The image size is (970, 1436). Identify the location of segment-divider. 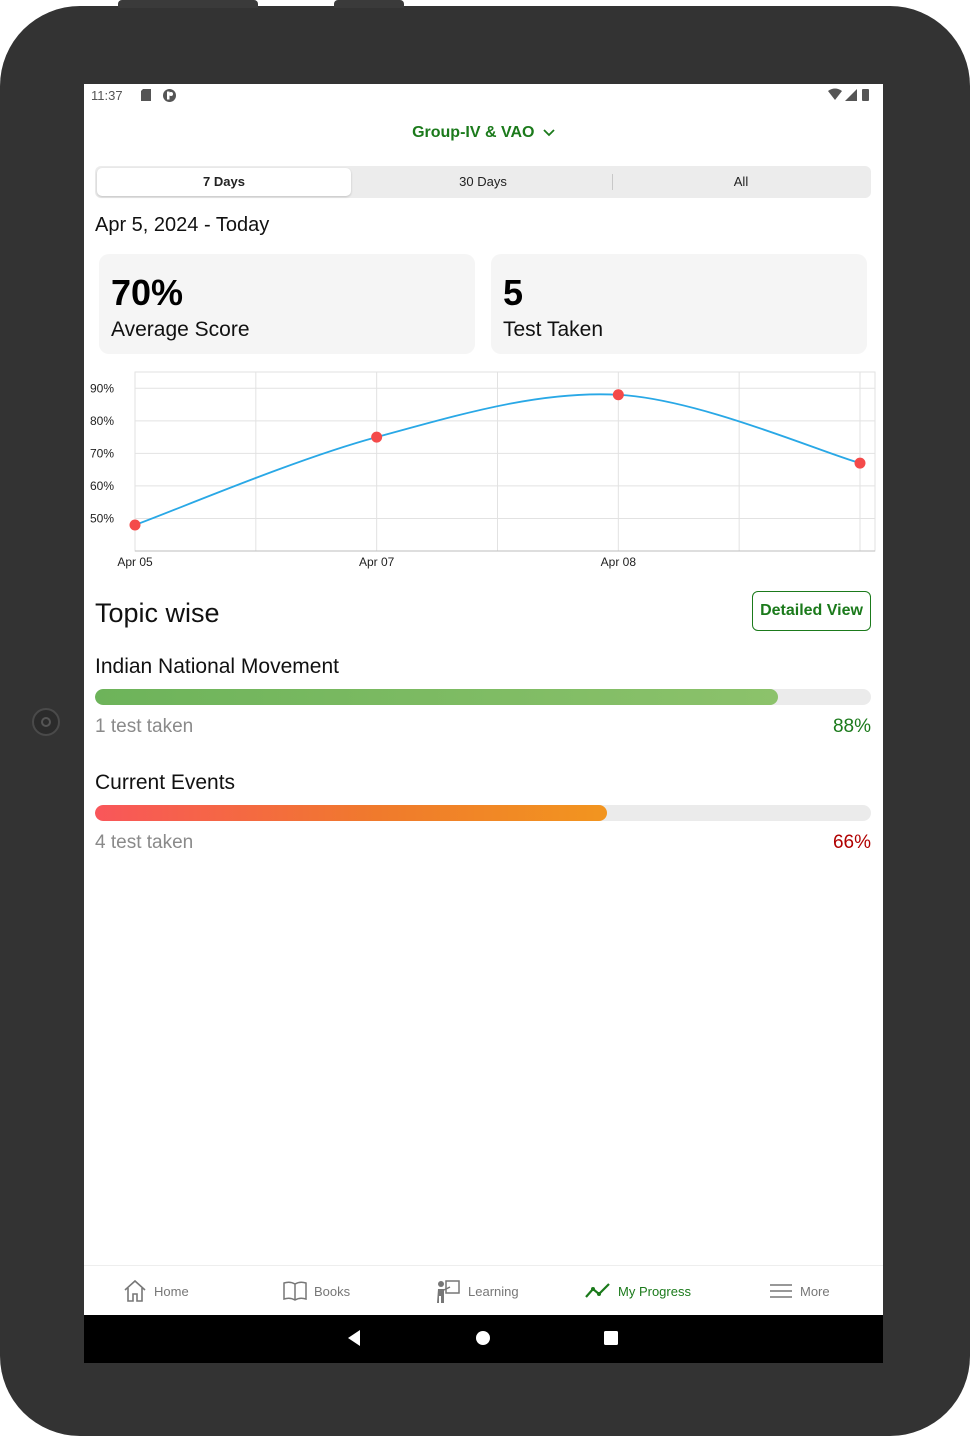
(612, 182).